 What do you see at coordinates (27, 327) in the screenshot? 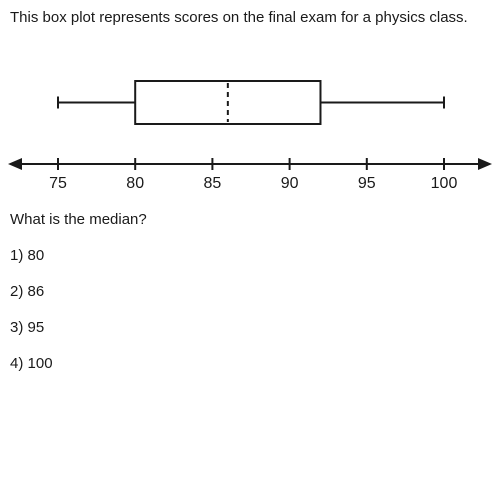
I see `choice-3: 3) 95` at bounding box center [27, 327].